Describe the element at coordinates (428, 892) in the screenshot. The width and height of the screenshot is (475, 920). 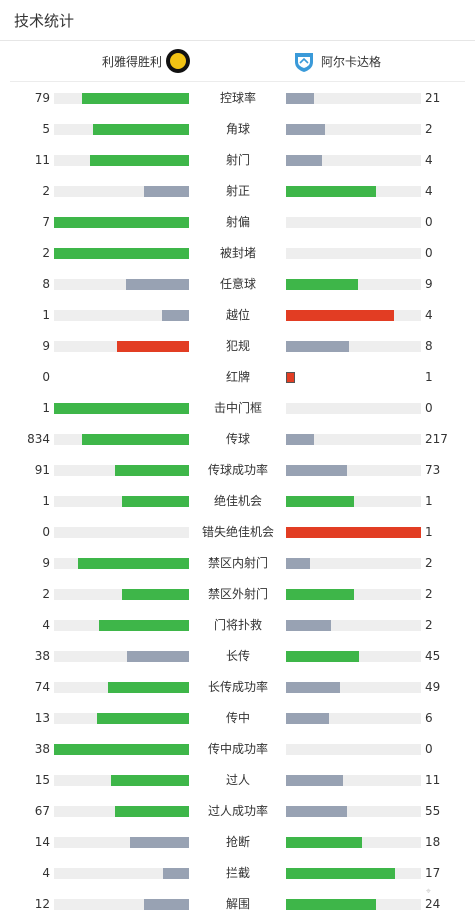
I see `watermark: ⌖` at that location.